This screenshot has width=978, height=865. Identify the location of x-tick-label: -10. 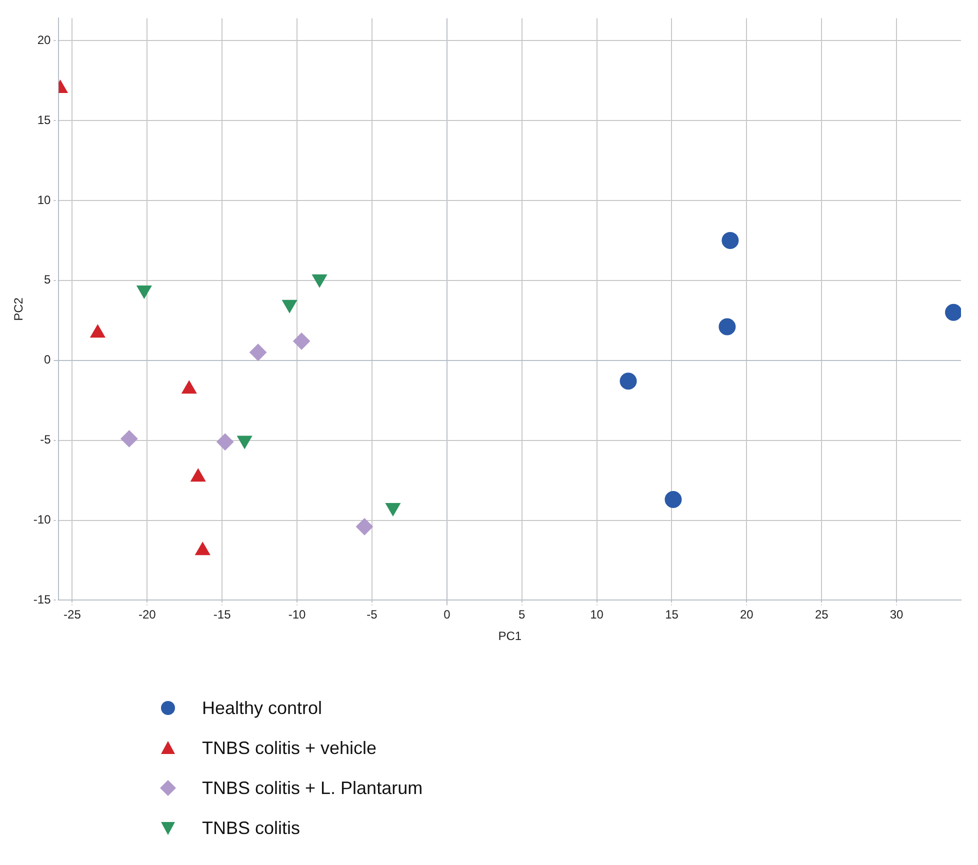
(297, 615).